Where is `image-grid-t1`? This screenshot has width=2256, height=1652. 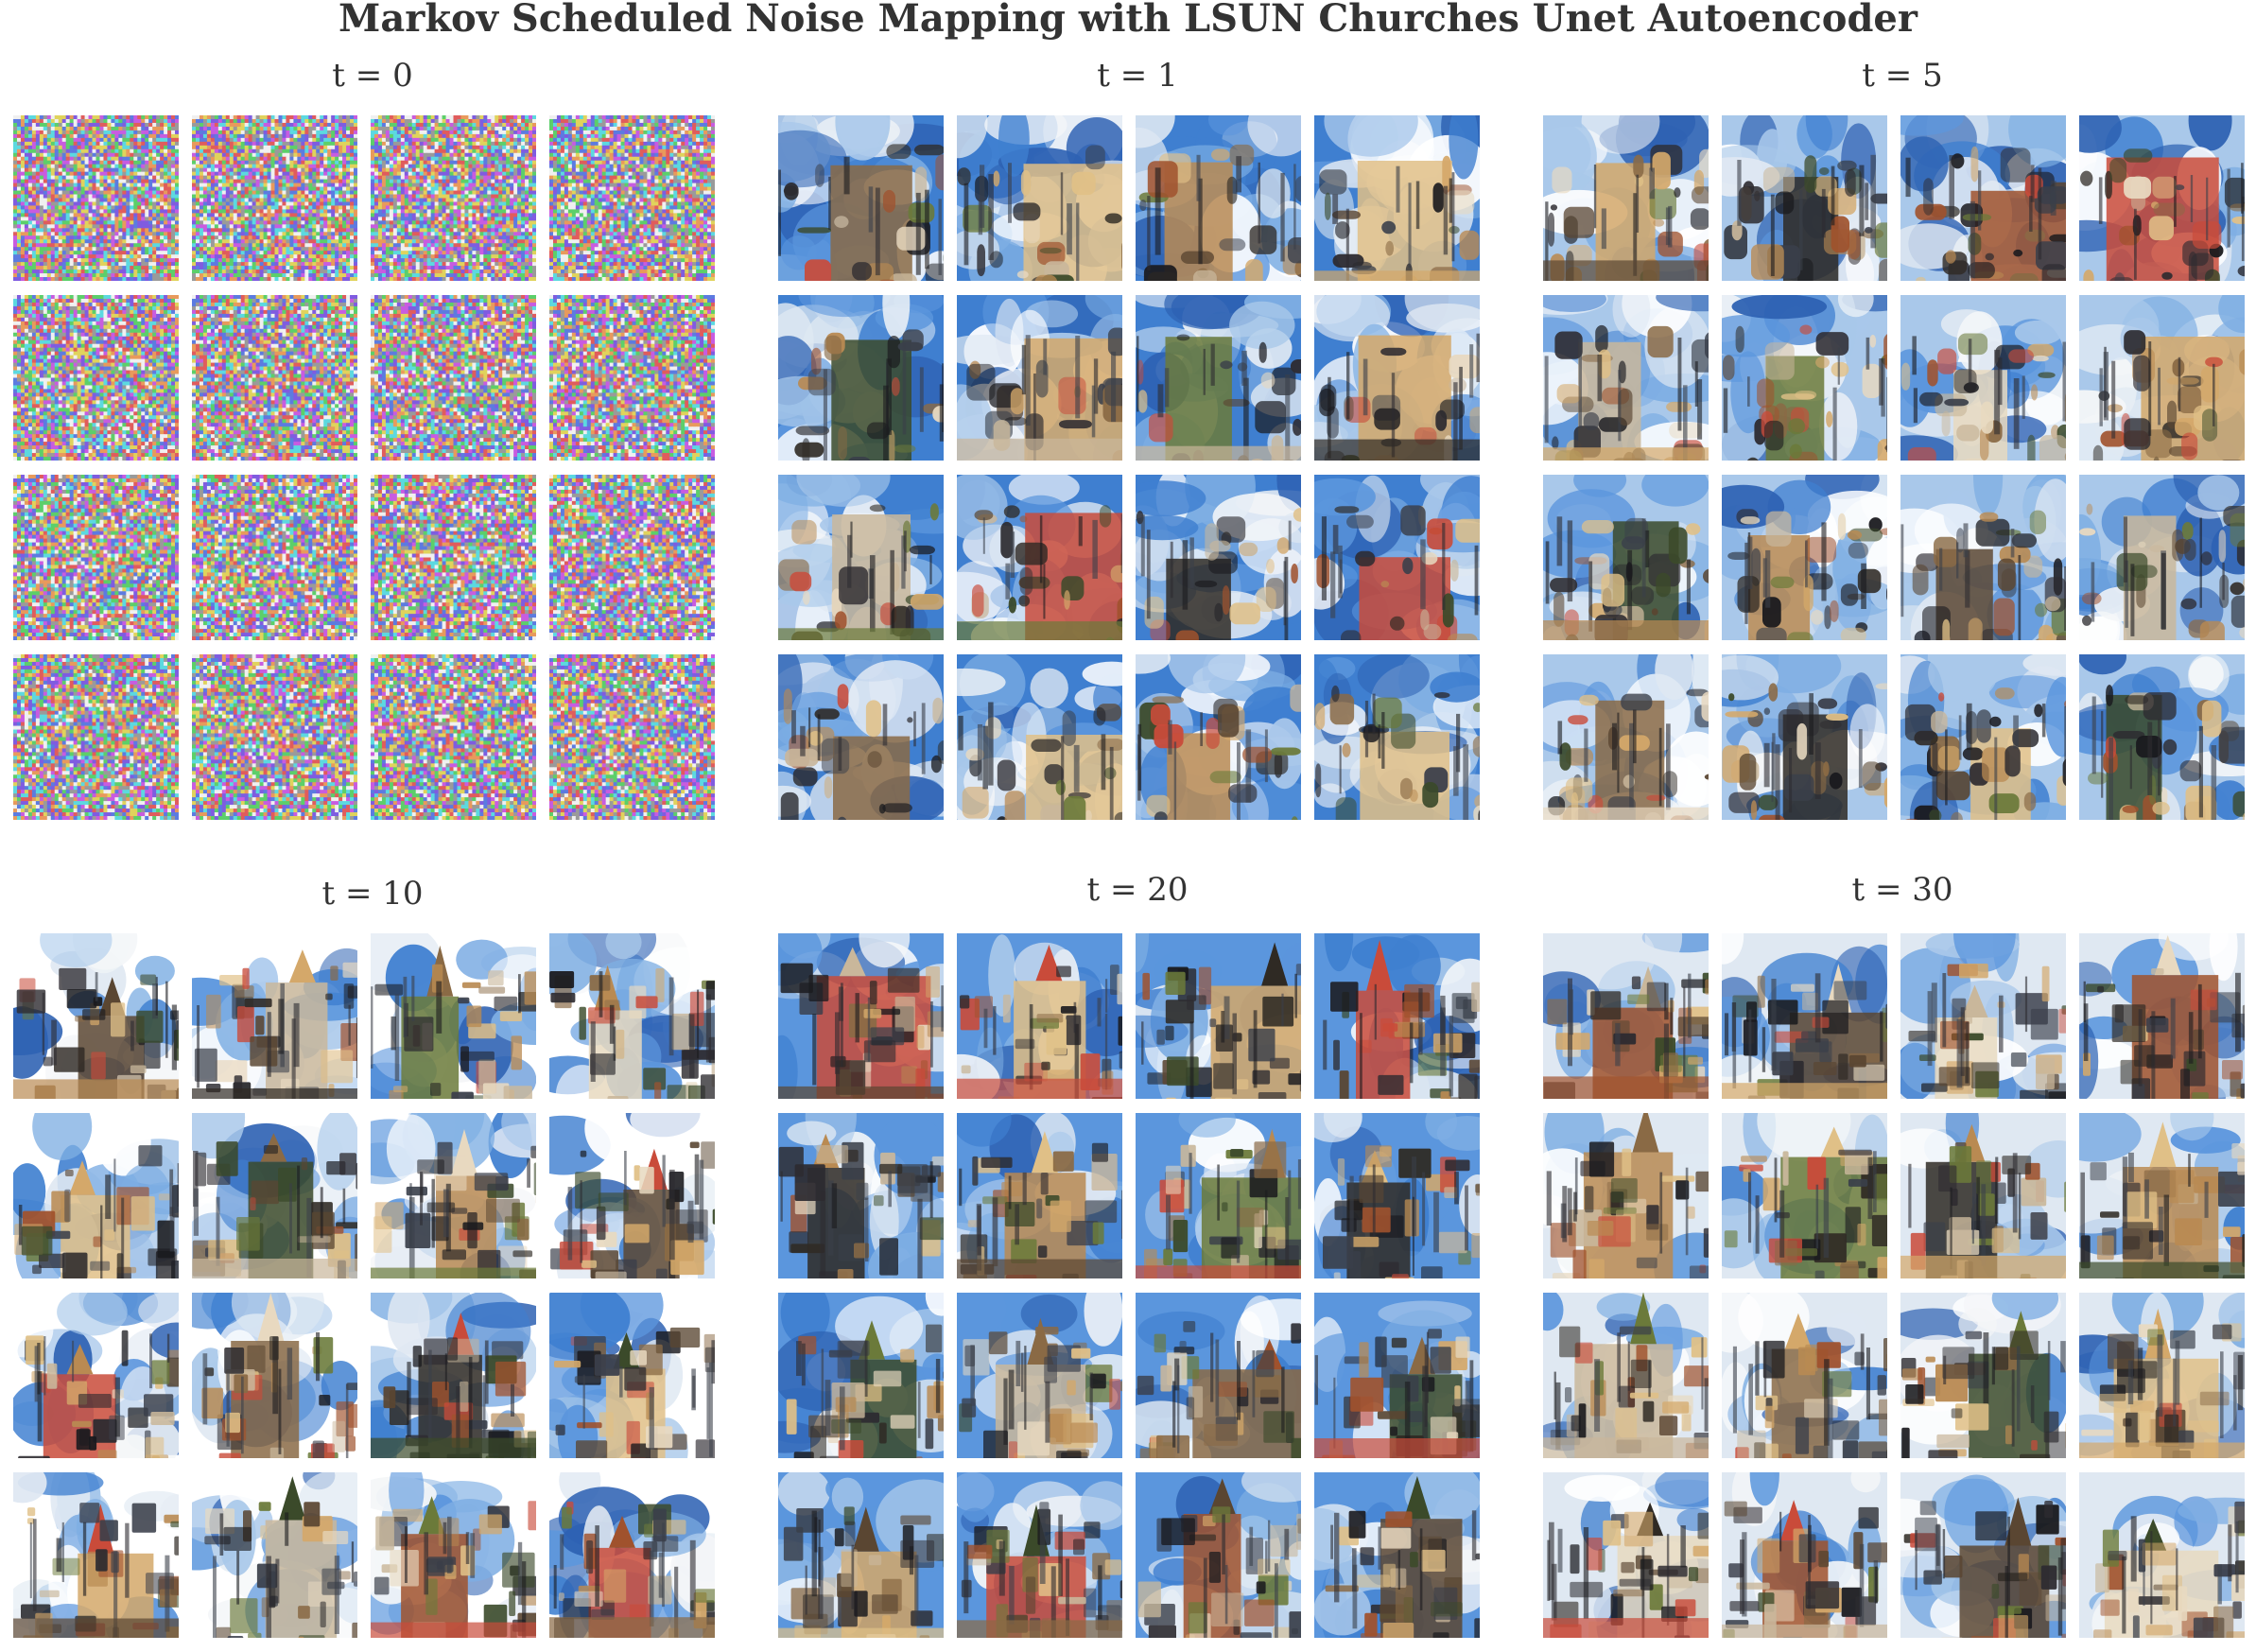 image-grid-t1 is located at coordinates (1138, 475).